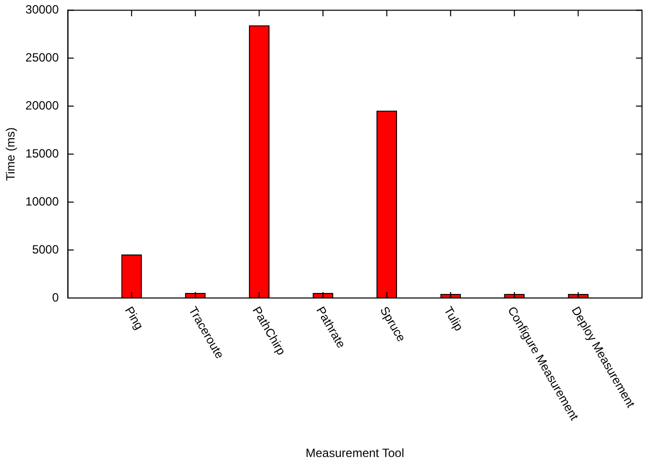 This screenshot has height=466, width=657. What do you see at coordinates (42, 153) in the screenshot?
I see `y-tick-label: 15000` at bounding box center [42, 153].